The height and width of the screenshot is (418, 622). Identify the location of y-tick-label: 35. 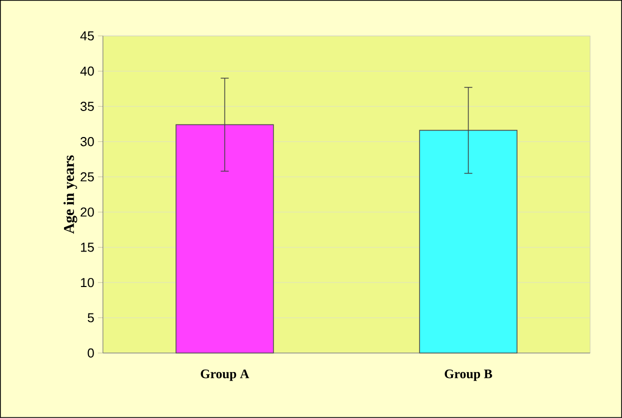
(87, 106).